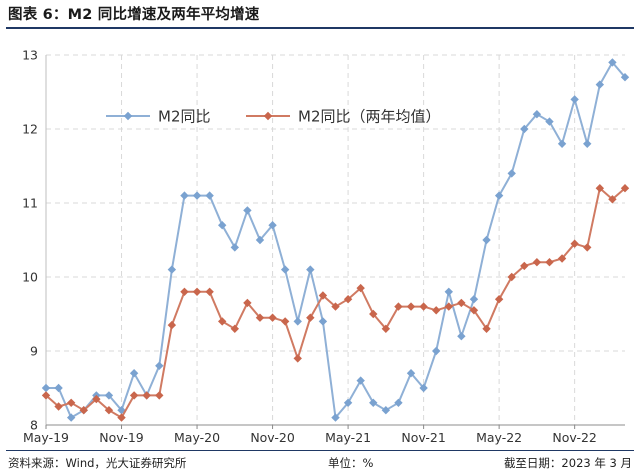 This screenshot has width=640, height=475. Describe the element at coordinates (369, 117) in the screenshot. I see `legend-label: M2同比（两年均值）` at that location.